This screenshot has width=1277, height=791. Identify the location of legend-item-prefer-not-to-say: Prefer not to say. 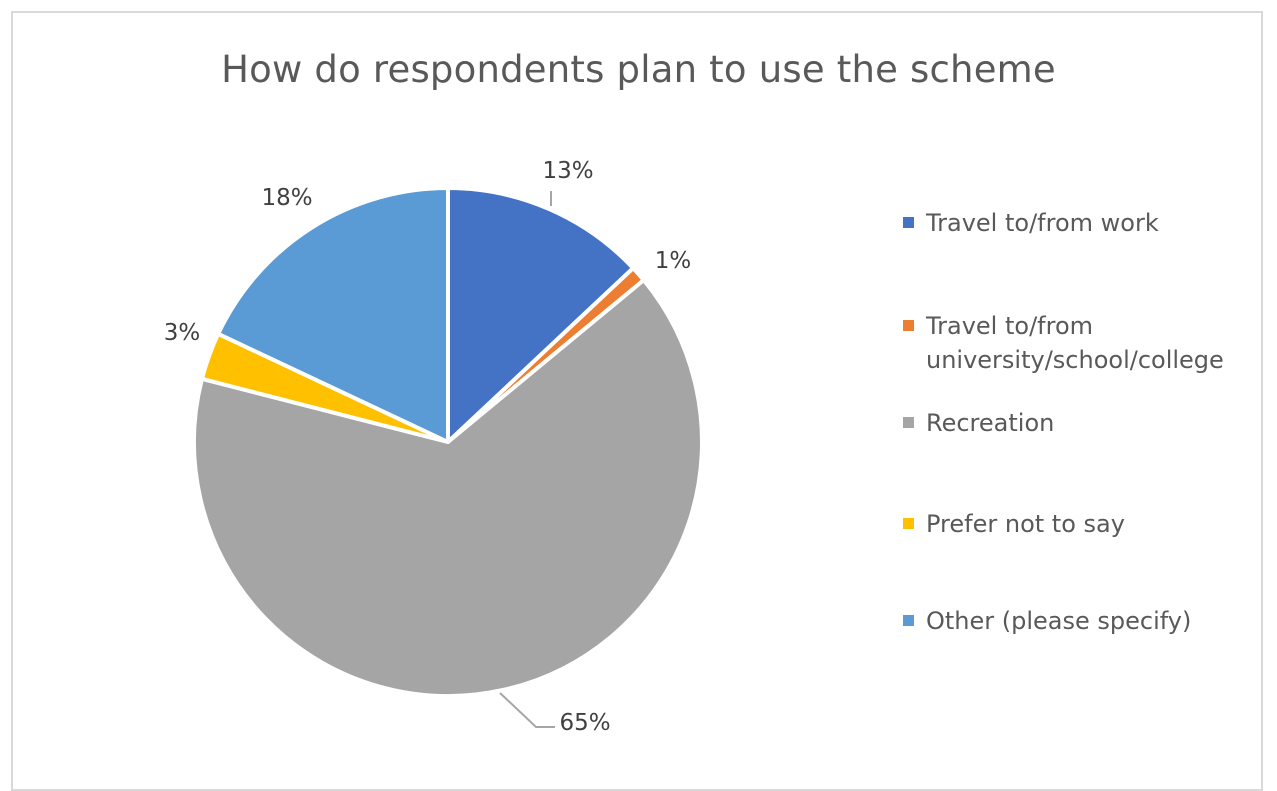
(1084, 524).